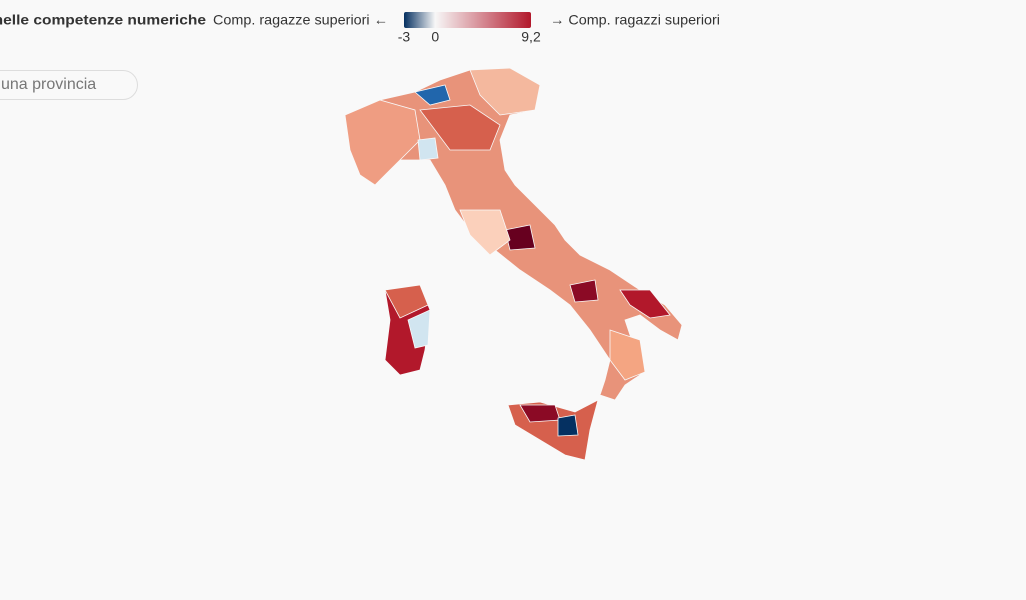  I want to click on sardinia-east, so click(419, 329).